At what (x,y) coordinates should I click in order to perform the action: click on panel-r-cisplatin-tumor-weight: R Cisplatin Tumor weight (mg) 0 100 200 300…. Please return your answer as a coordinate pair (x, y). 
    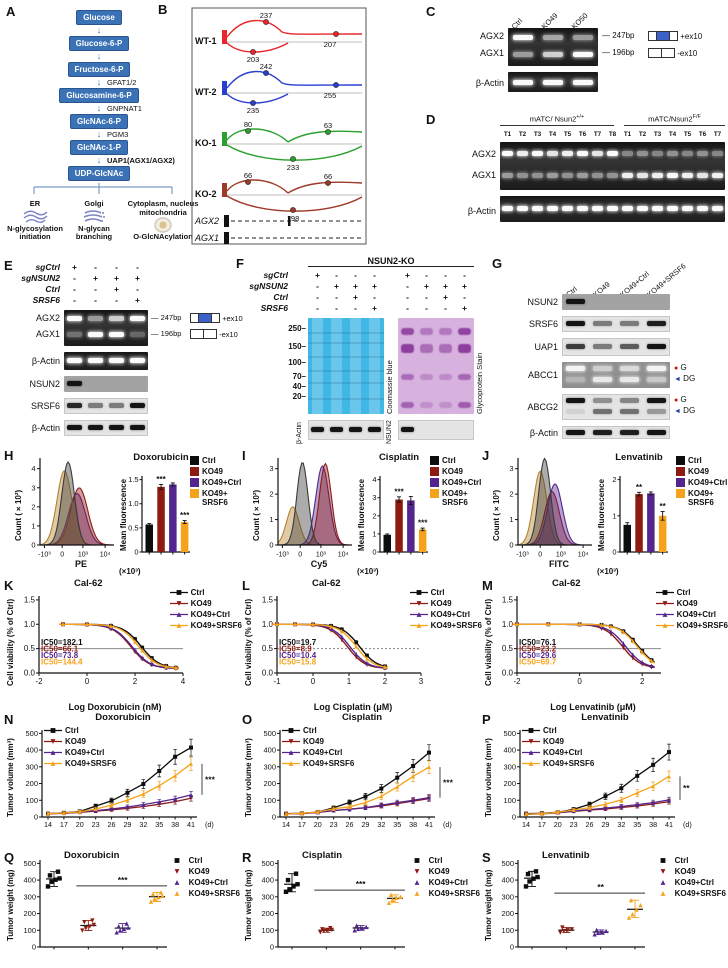
    Looking at the image, I should click on (362, 907).